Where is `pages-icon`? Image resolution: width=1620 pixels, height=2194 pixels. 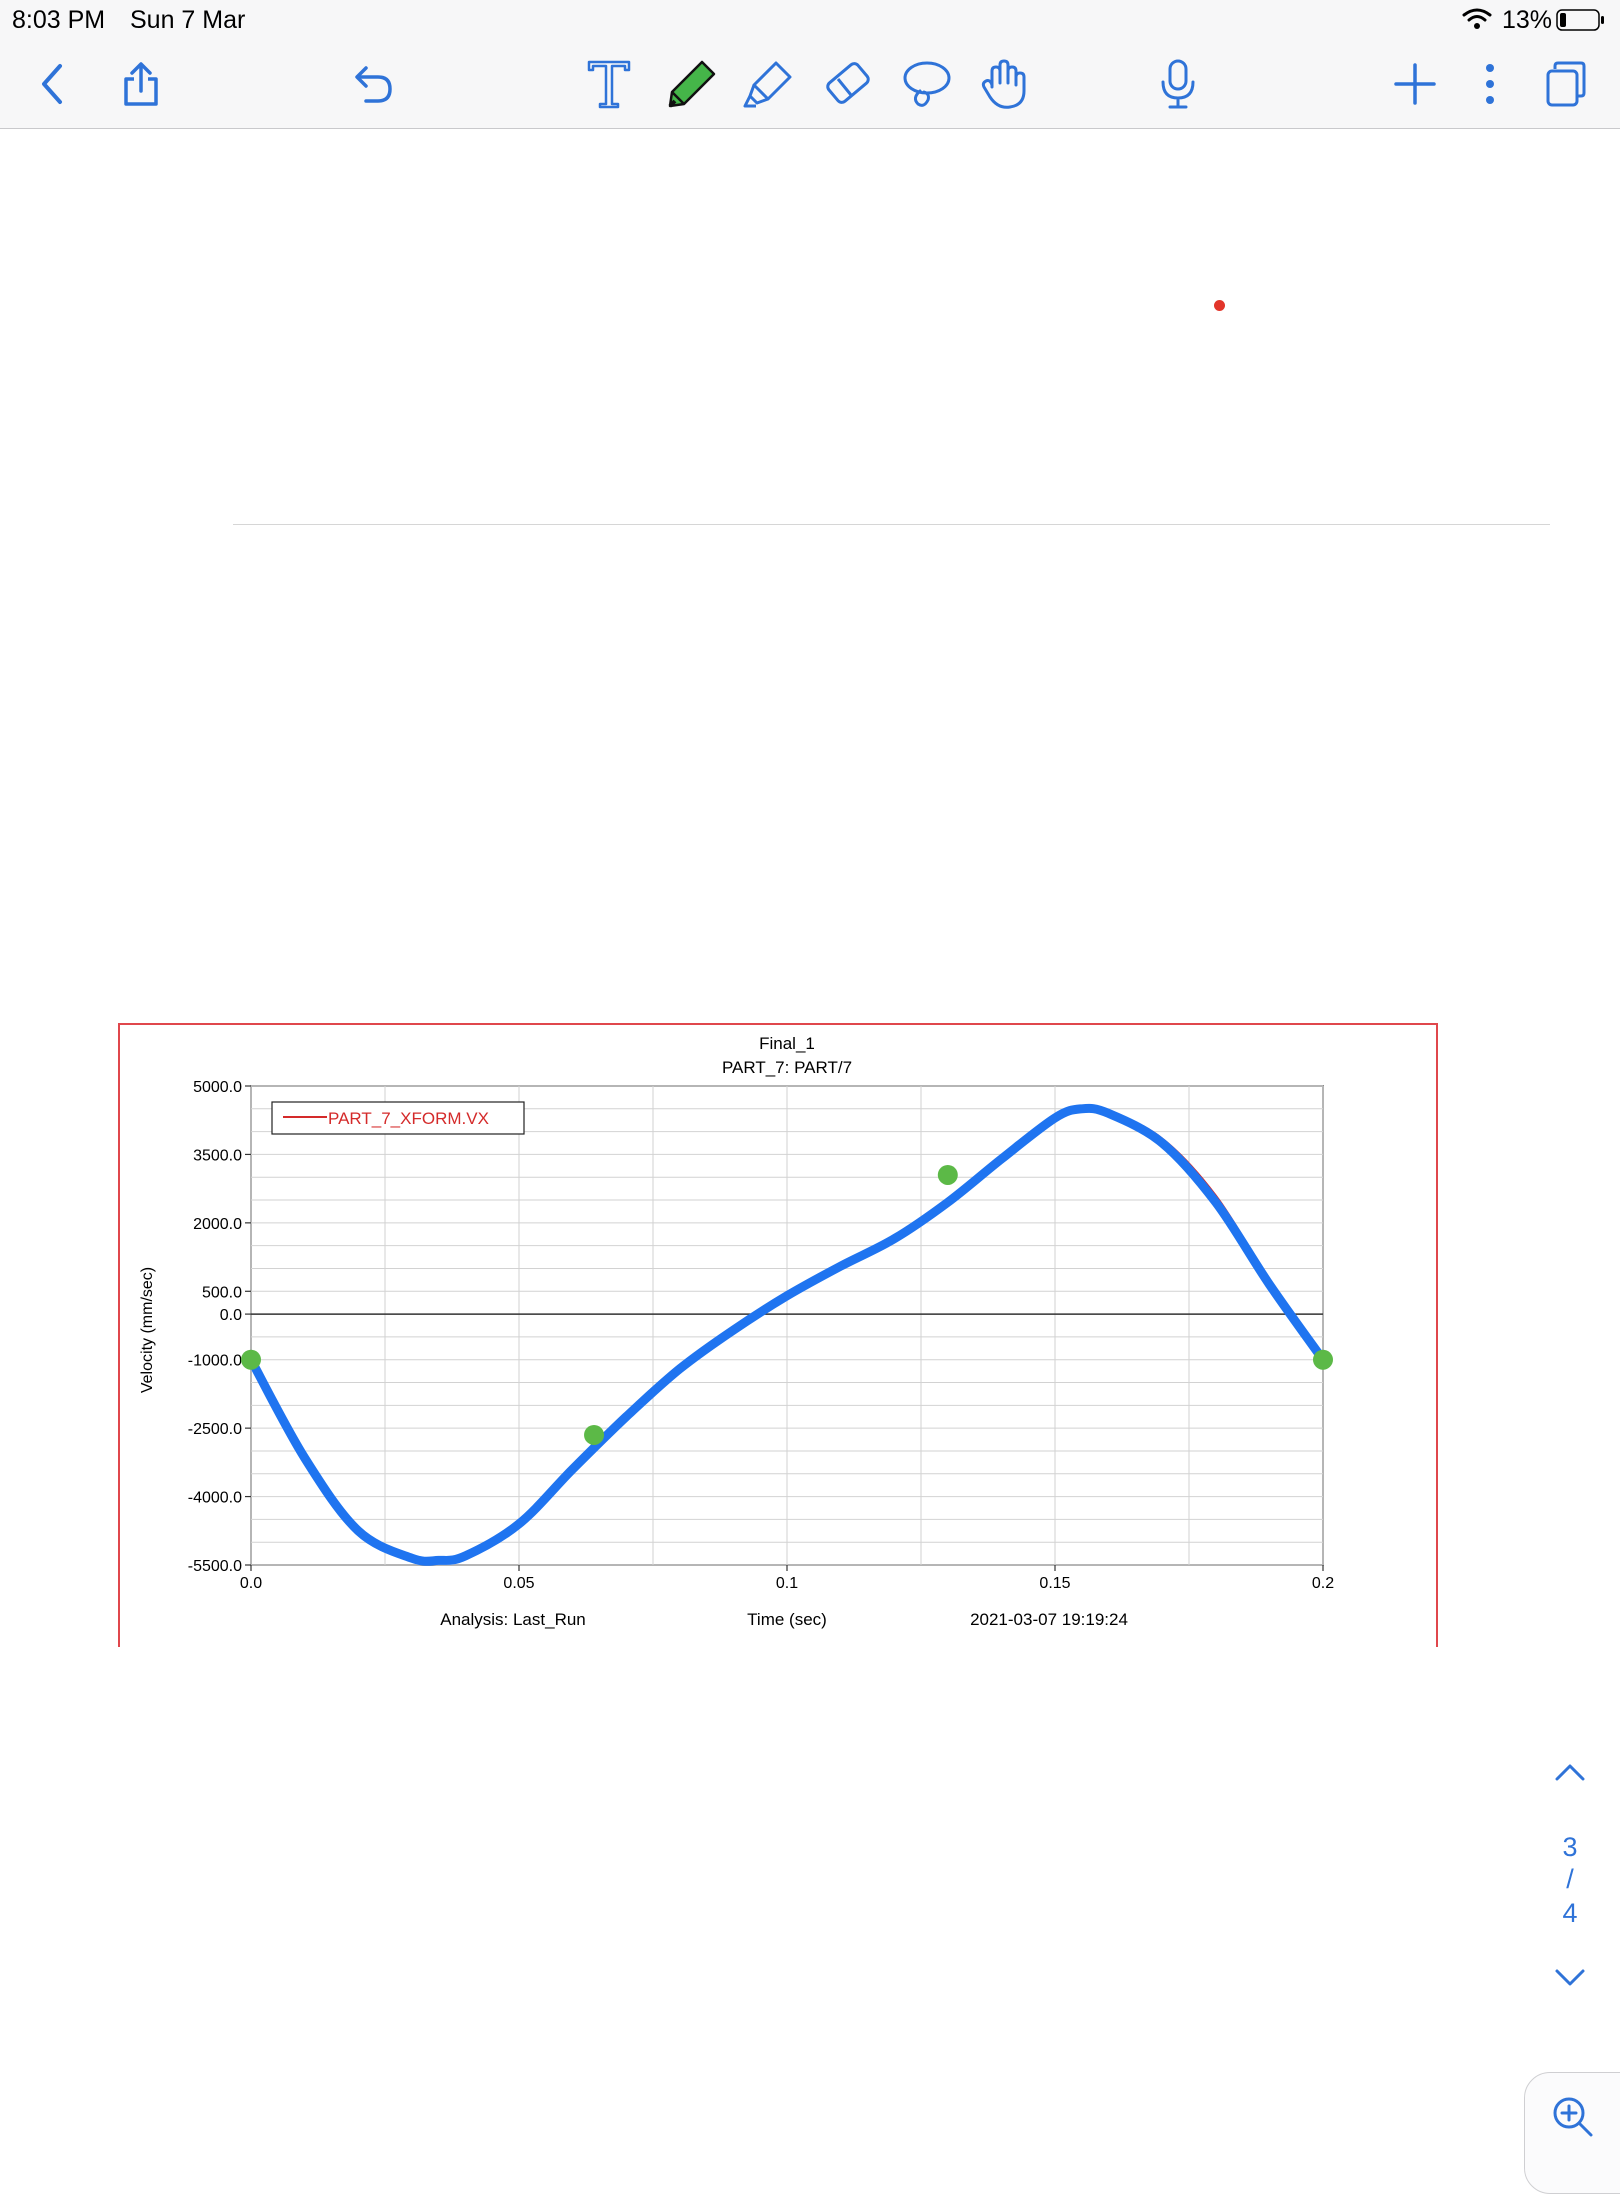
pages-icon is located at coordinates (1566, 84).